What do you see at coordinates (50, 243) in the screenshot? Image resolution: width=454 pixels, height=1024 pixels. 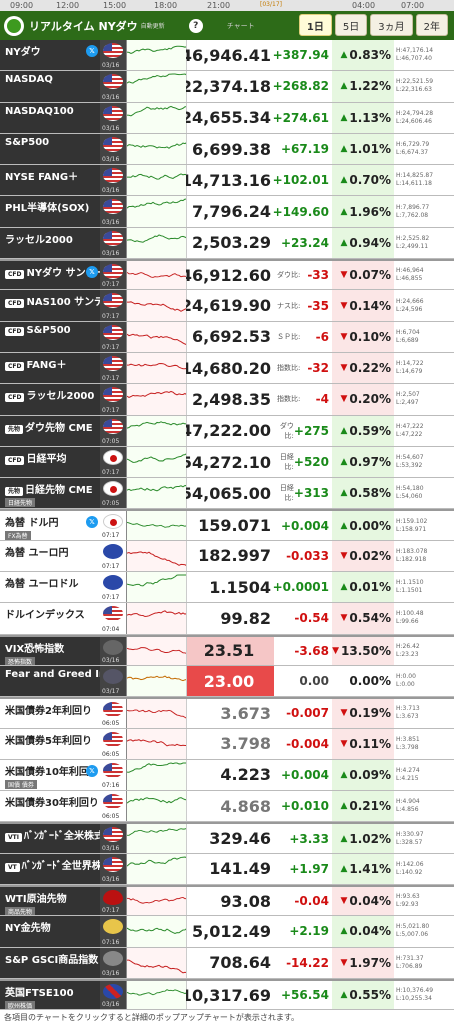 I see `instrument-label: ラッセル2000` at bounding box center [50, 243].